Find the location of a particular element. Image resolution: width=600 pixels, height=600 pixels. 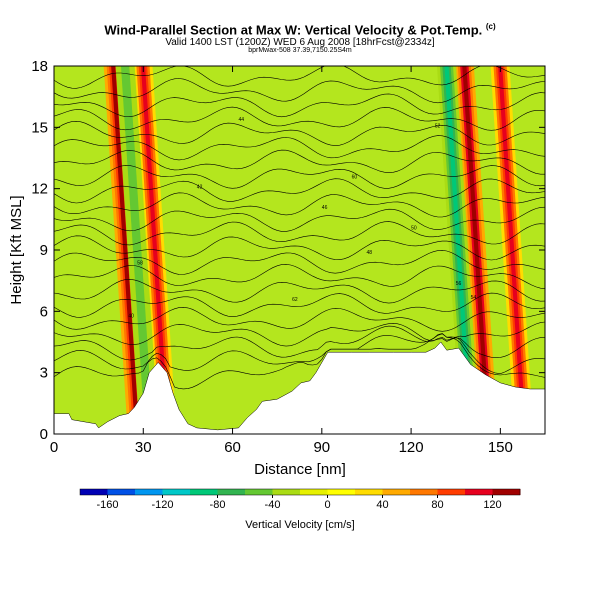

colorbar-tick-label-3: -40 is located at coordinates (273, 505).